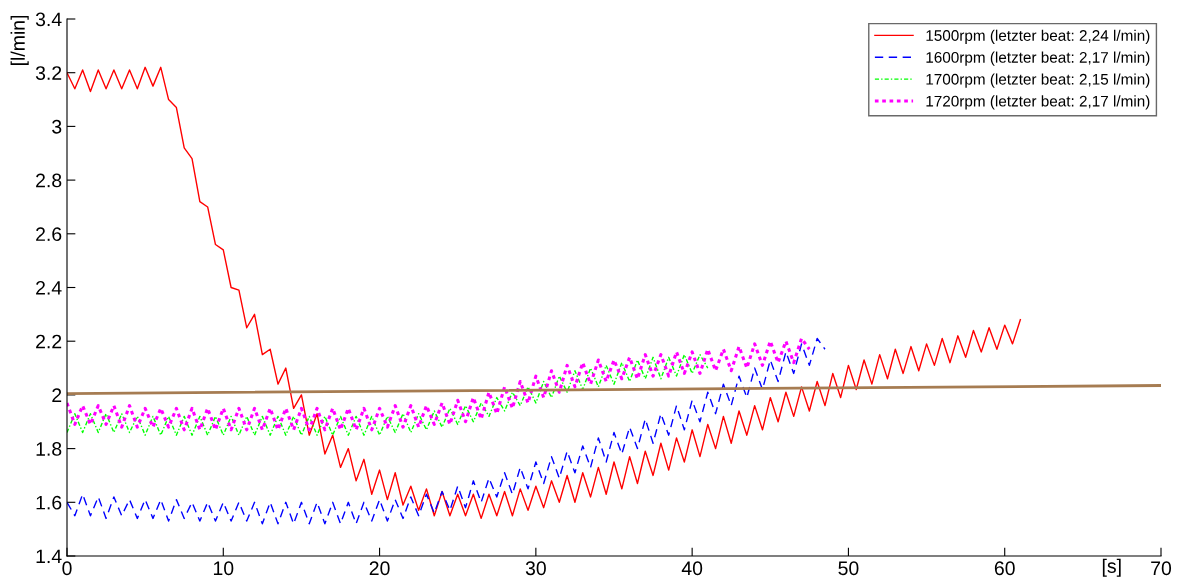 This screenshot has height=583, width=1179. I want to click on y-tick-label: 3.4, so click(48, 19).